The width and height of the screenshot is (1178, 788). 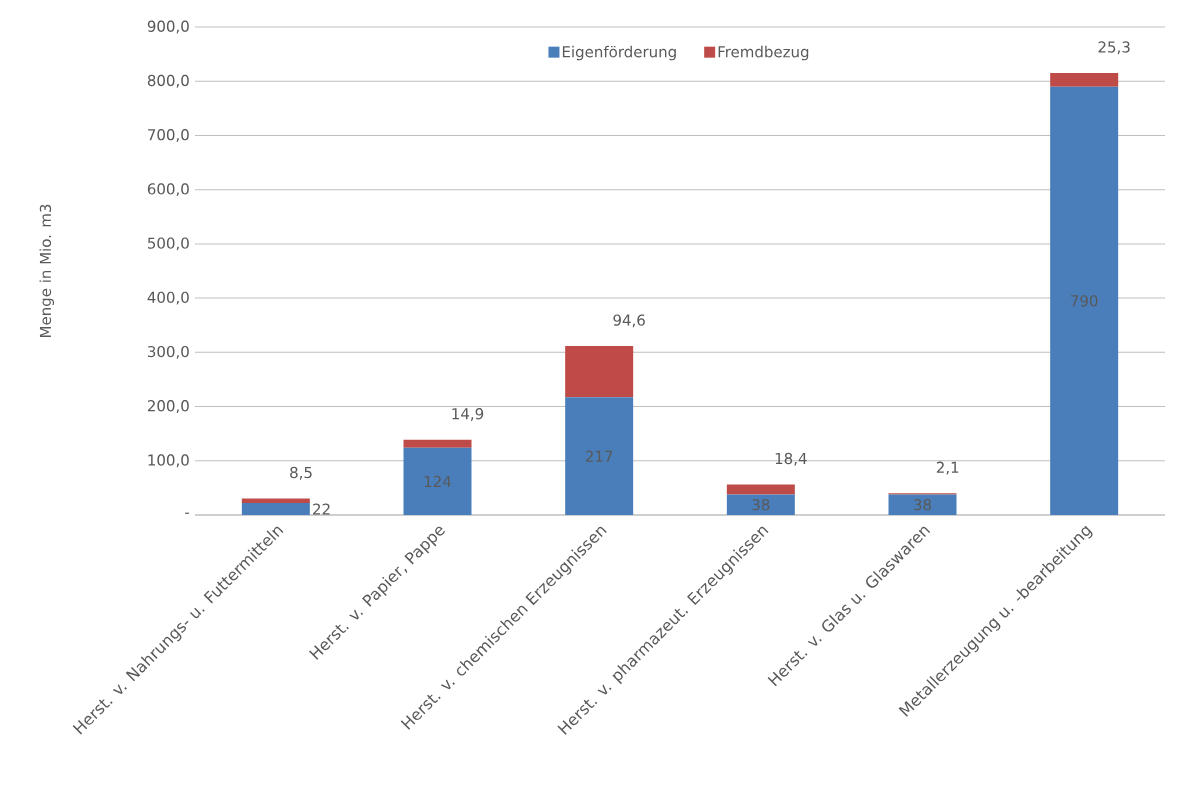 I want to click on y-tick-label: 400,0, so click(x=168, y=298).